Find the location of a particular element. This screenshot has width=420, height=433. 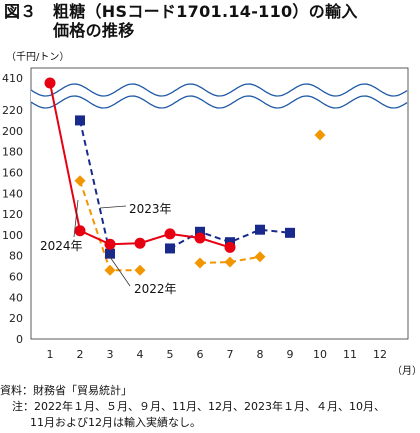

y-tick-label: 80 is located at coordinates (16, 256).